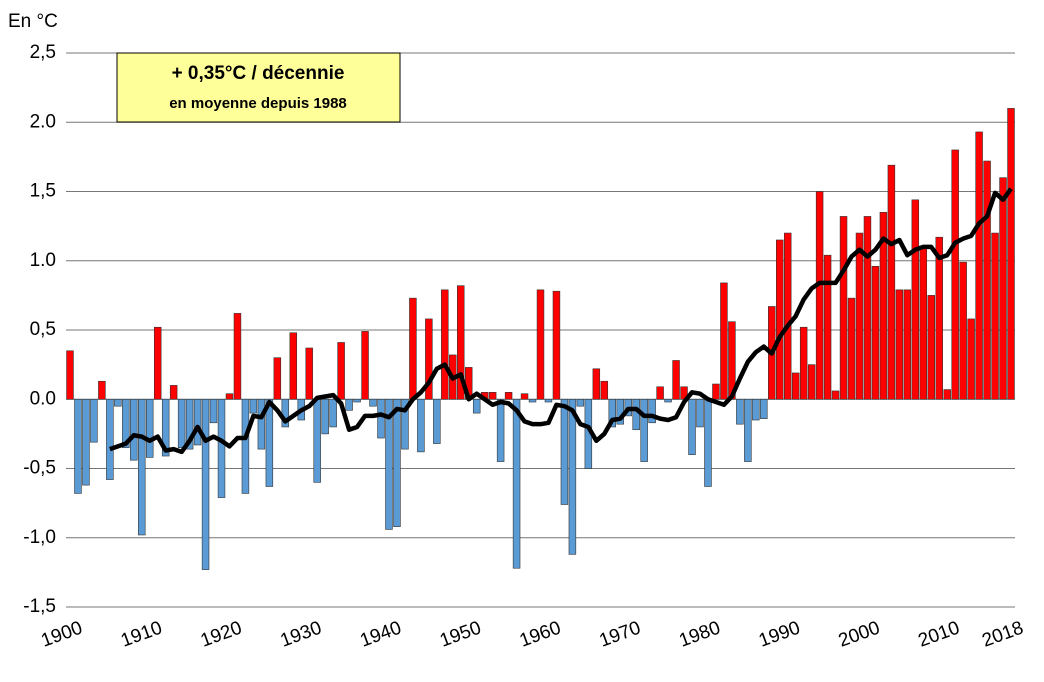  I want to click on y-tick-label: 1,5, so click(43, 191).